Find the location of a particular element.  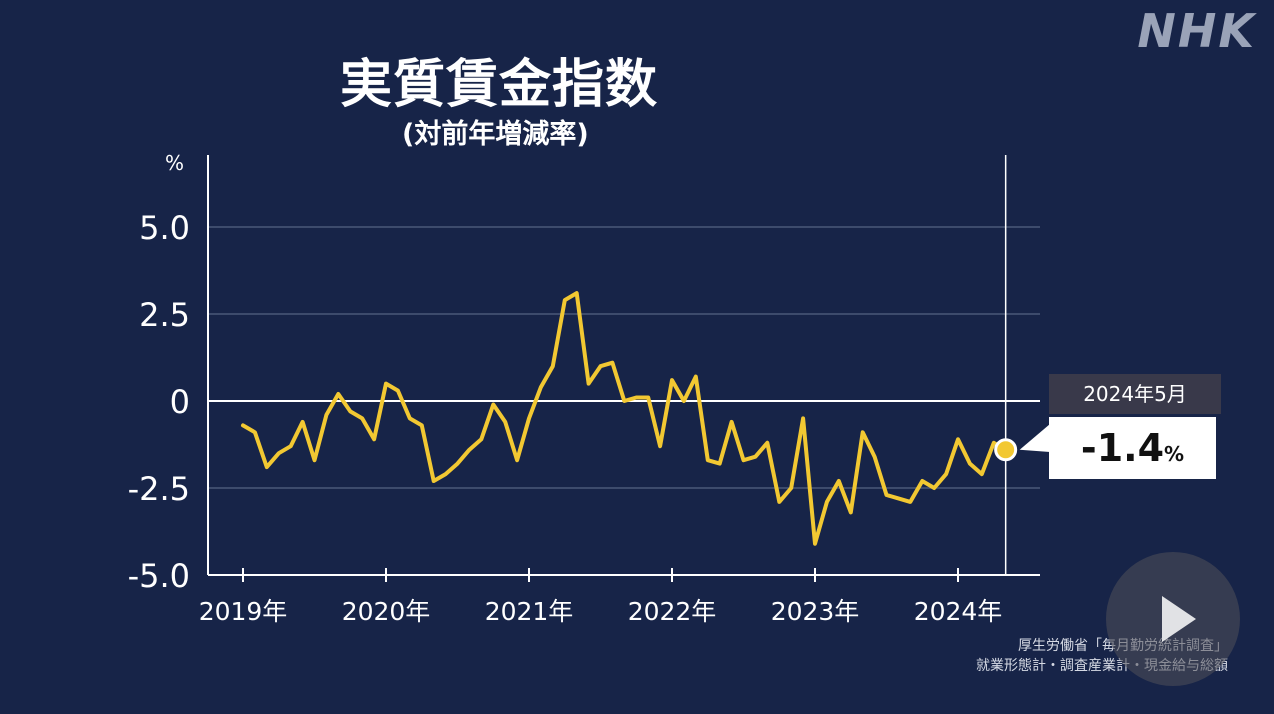

x-tick-label: 2019年 is located at coordinates (243, 611).